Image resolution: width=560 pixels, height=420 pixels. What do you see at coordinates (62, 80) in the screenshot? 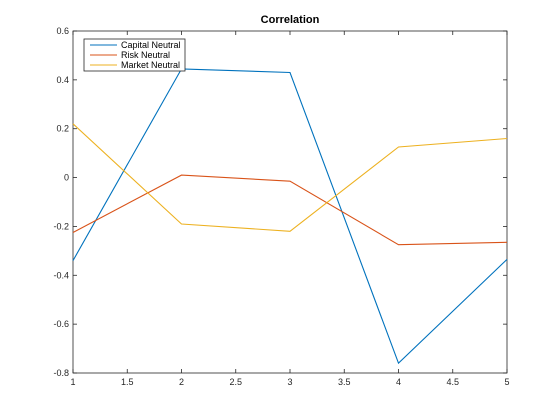
I see `y-tick-label: 0.4` at bounding box center [62, 80].